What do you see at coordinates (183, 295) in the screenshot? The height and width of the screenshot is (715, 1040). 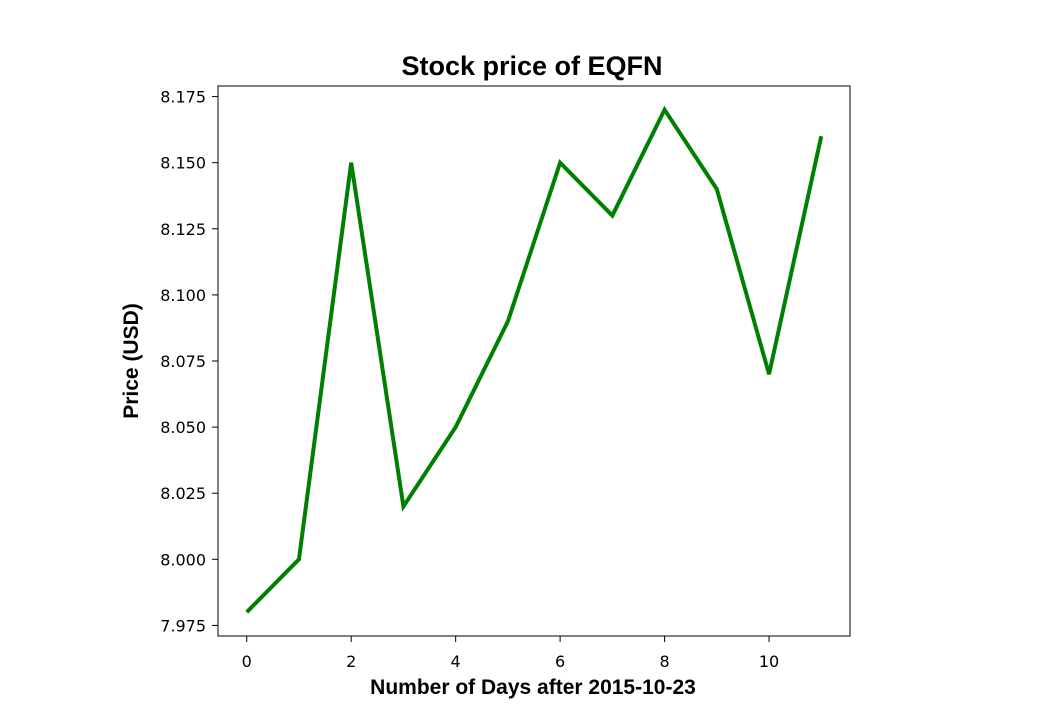 I see `y-tick-label: 8.100` at bounding box center [183, 295].